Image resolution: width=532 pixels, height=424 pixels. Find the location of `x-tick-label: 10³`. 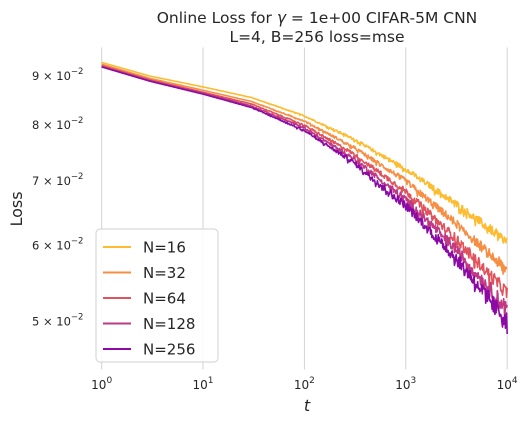

x-tick-label: 10³ is located at coordinates (405, 384).